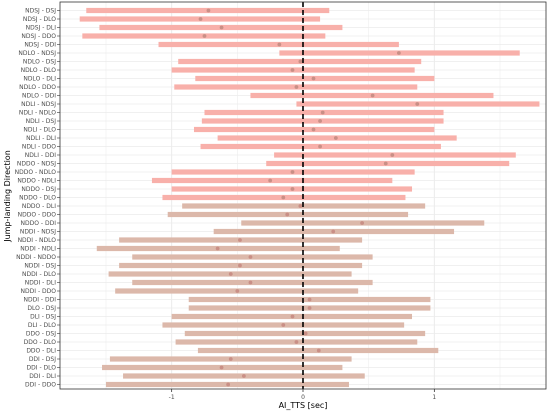 Image resolution: width=550 pixels, height=414 pixels. I want to click on y-tick-label: NDSJ - DLO, so click(39, 19).